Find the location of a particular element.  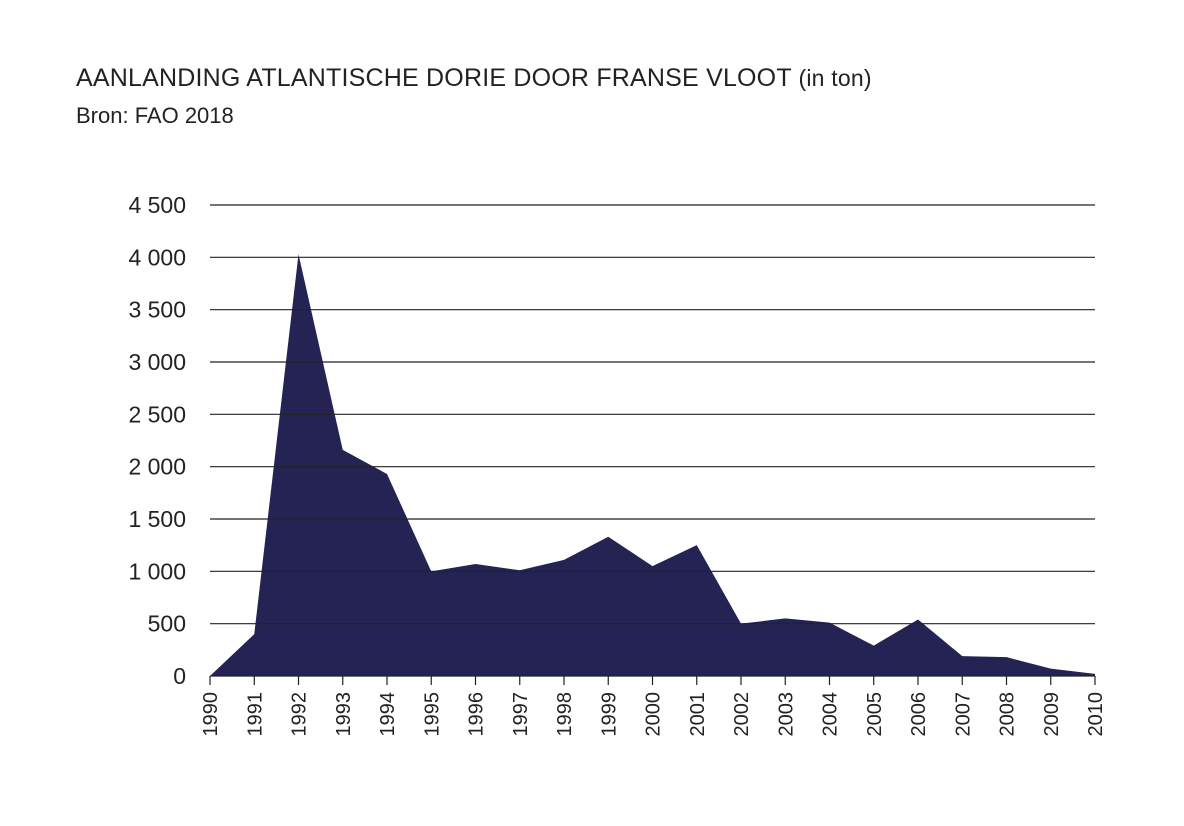

x-tick-label: 2003 is located at coordinates (786, 714).